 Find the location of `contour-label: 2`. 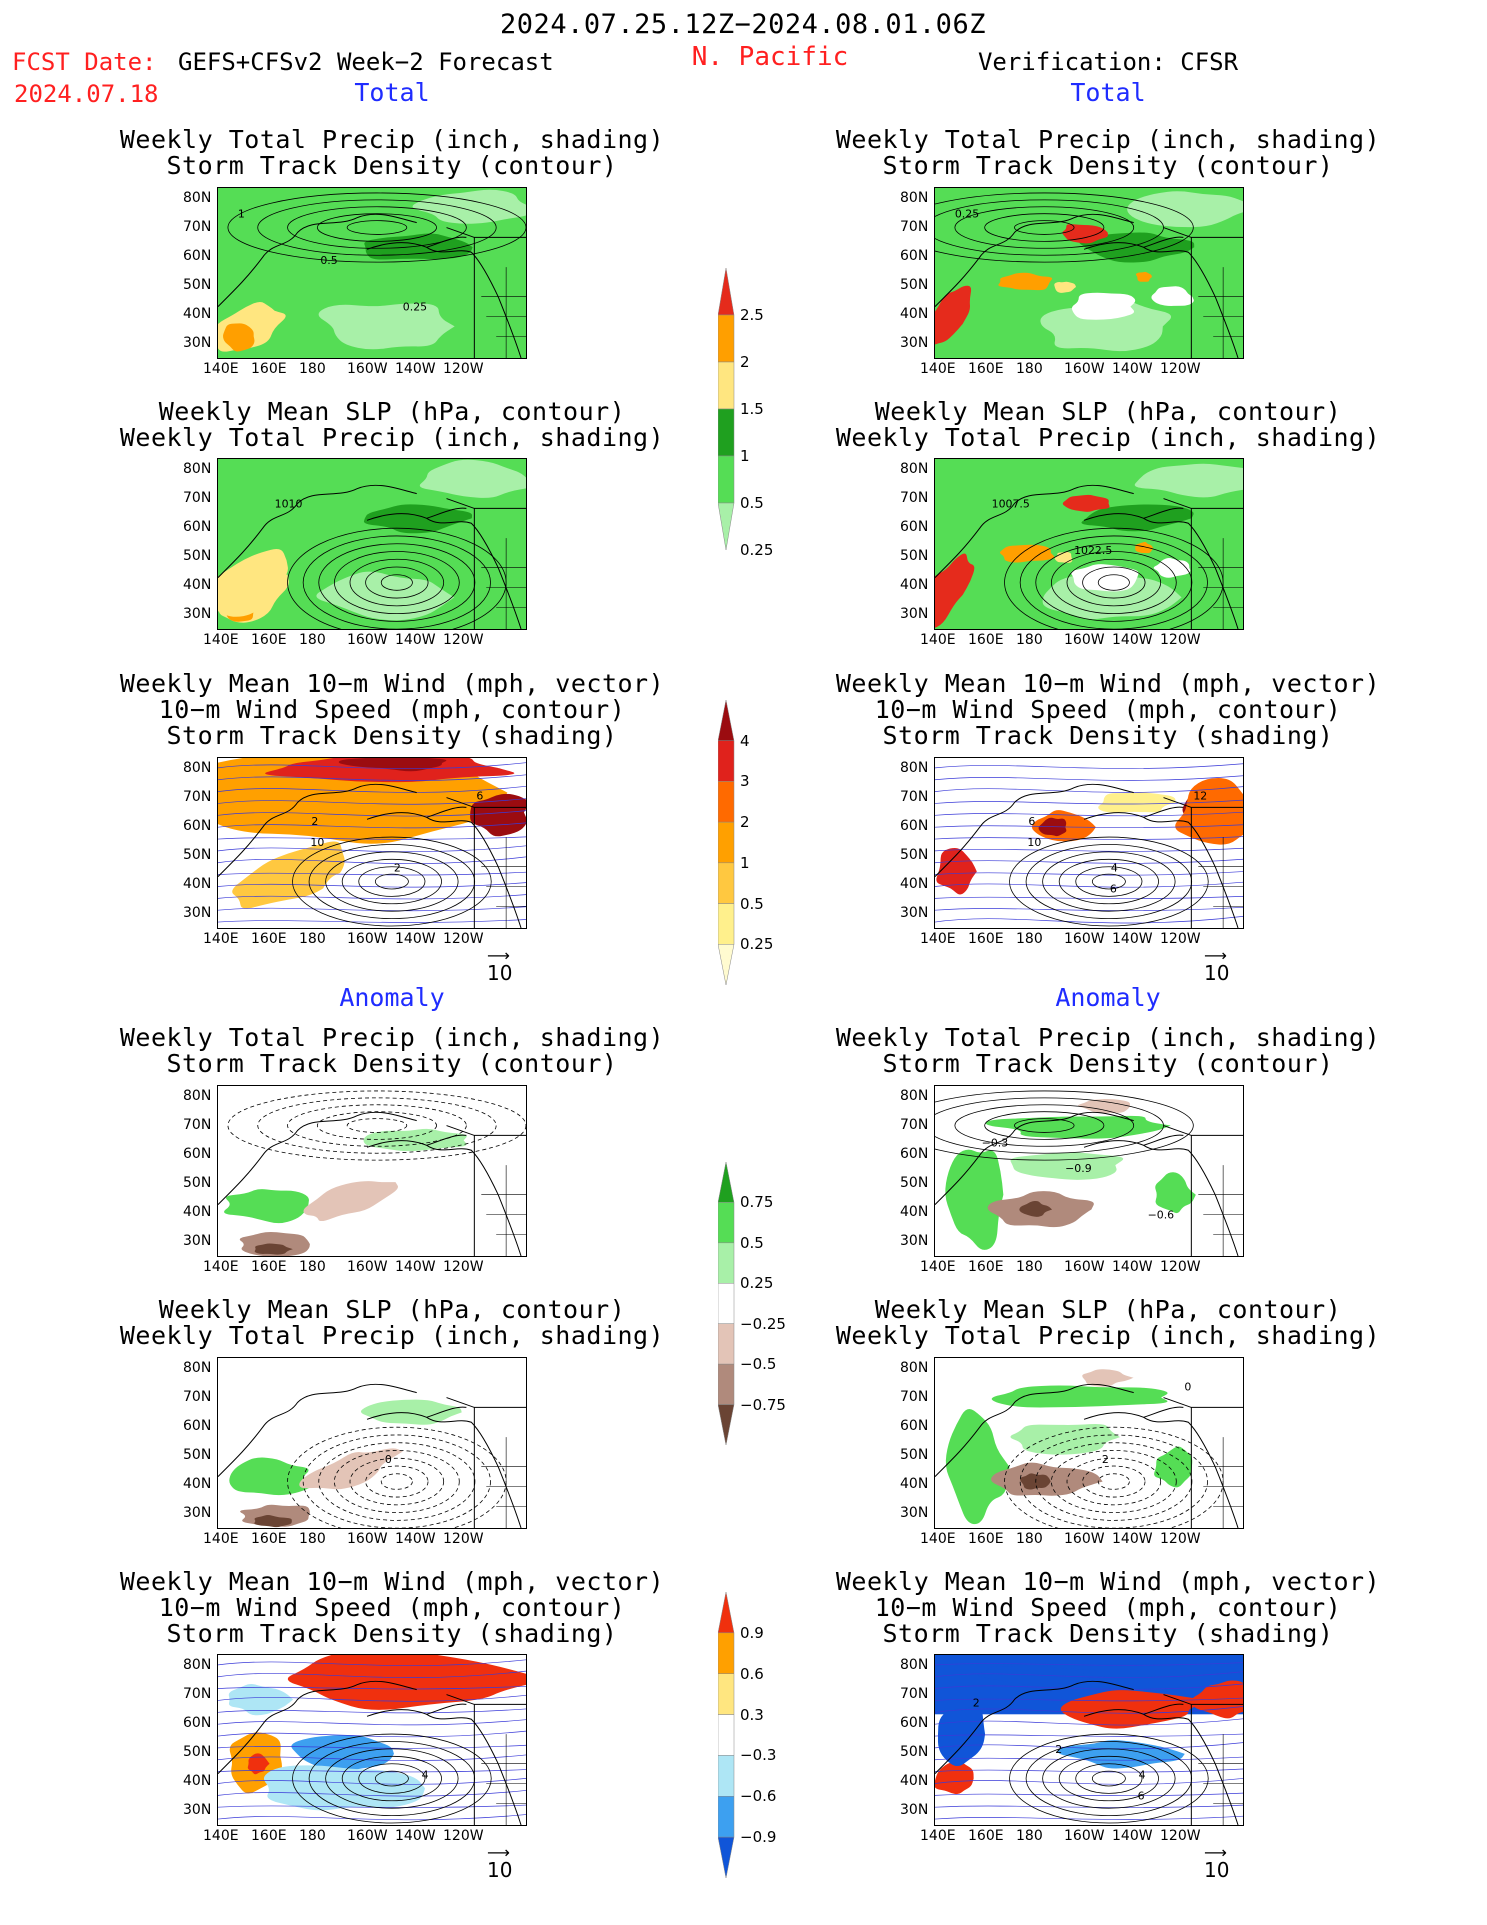

contour-label: 2 is located at coordinates (397, 868).